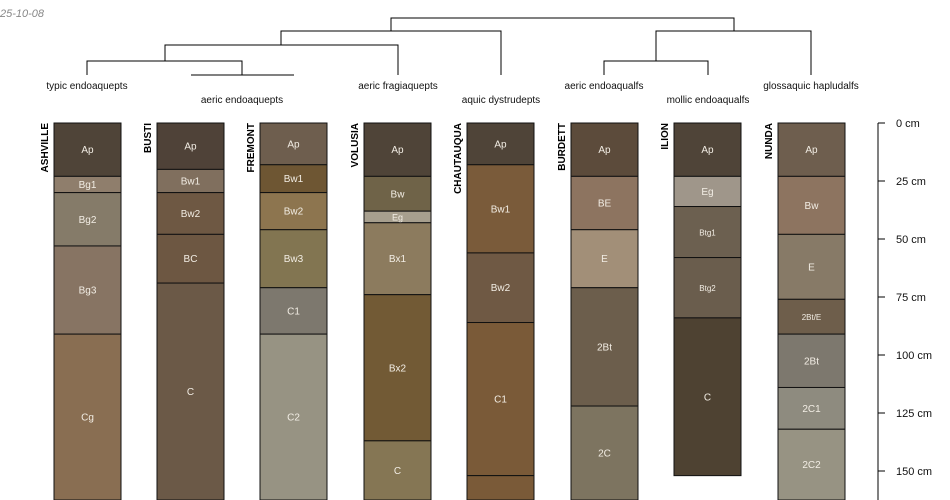 This screenshot has height=500, width=950. I want to click on horizon: Bw, so click(811, 205).